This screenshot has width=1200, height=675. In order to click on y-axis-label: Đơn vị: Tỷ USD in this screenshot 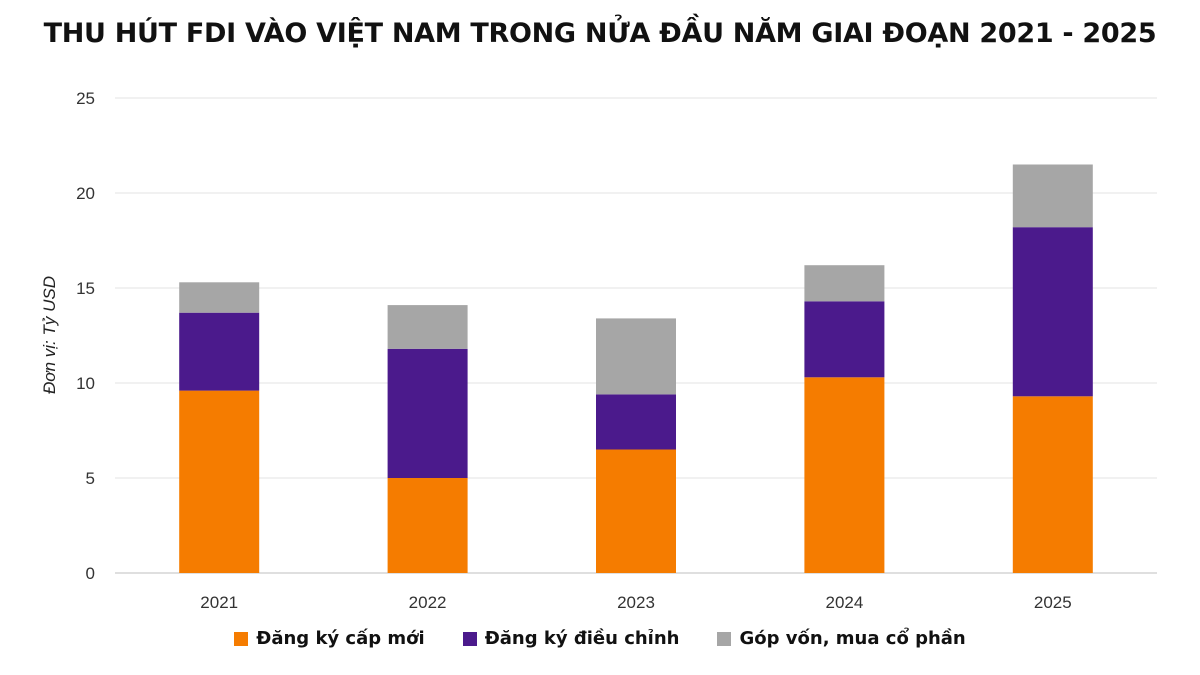, I will do `click(49, 335)`.